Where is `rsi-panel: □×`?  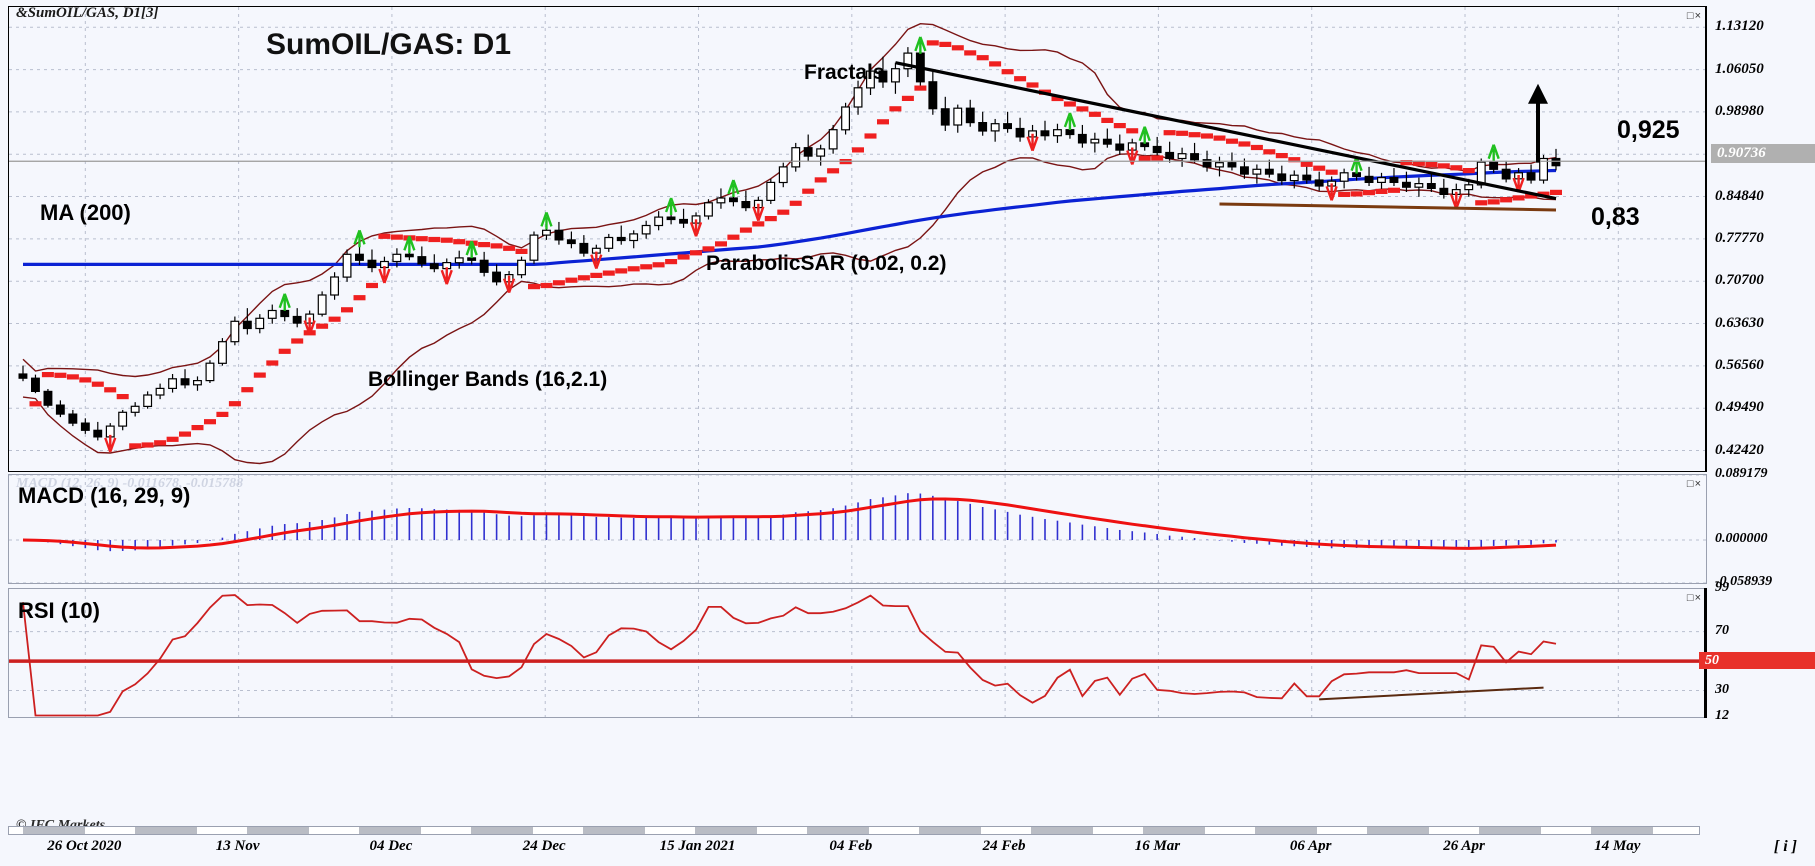
rsi-panel: □× is located at coordinates (857, 653).